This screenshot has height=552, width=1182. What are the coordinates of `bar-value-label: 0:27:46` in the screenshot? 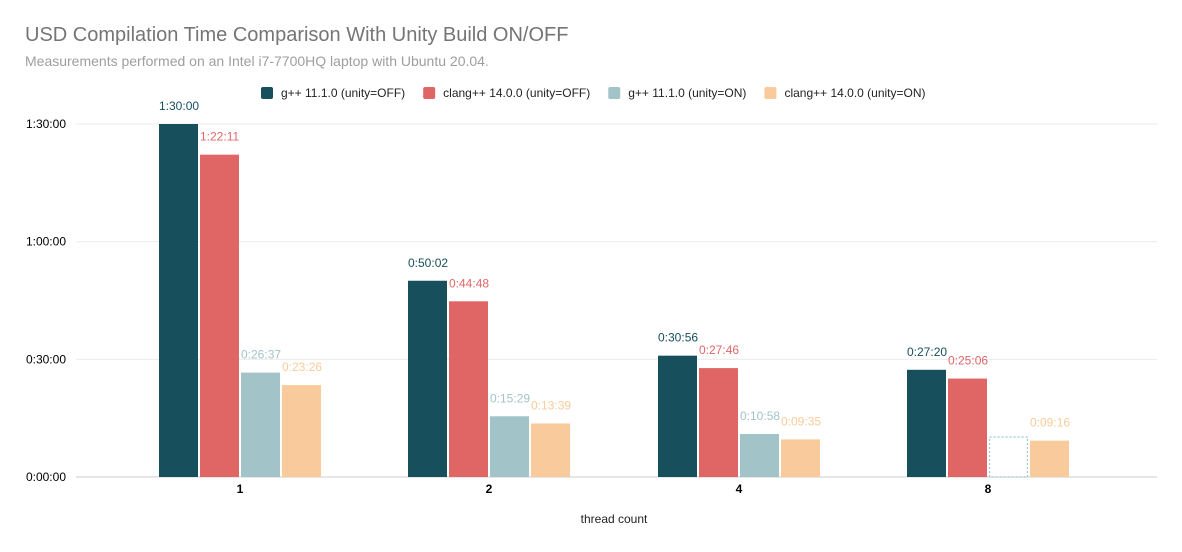 It's located at (719, 350).